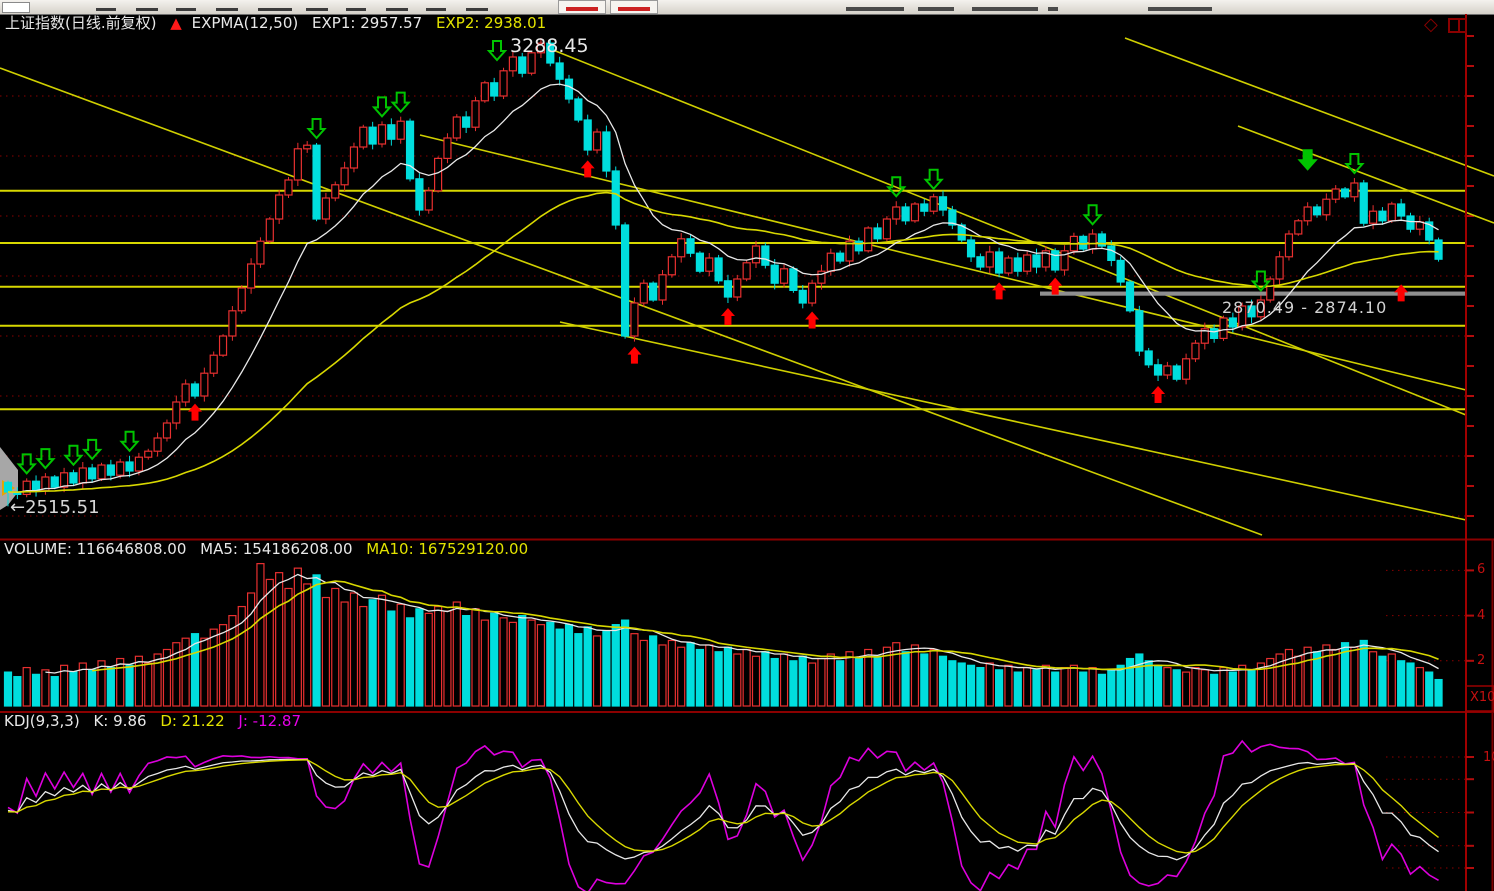  Describe the element at coordinates (176, 23) in the screenshot. I see `up-arrow-icon: ▲` at that location.